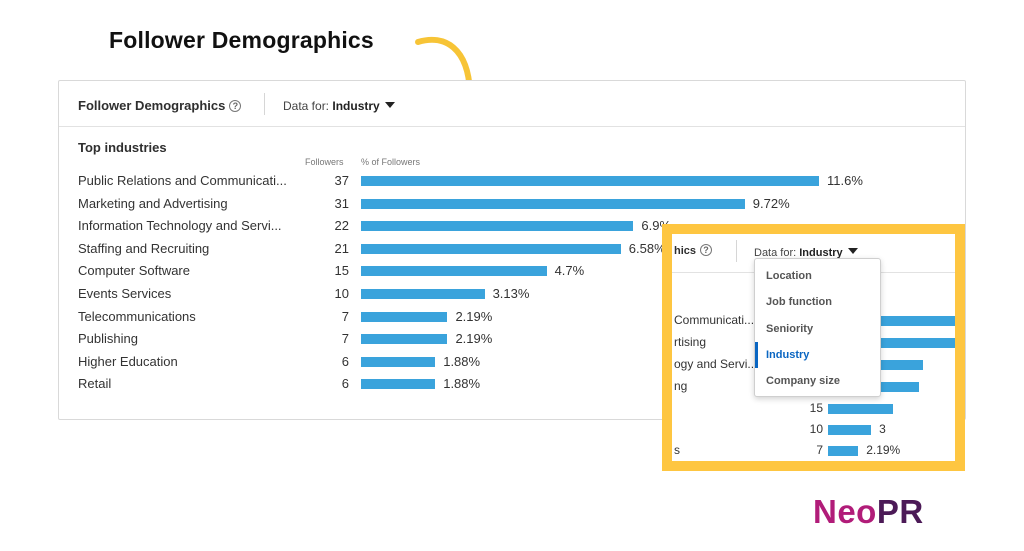 The width and height of the screenshot is (1024, 551). I want to click on follower-count: 22, so click(341, 226).